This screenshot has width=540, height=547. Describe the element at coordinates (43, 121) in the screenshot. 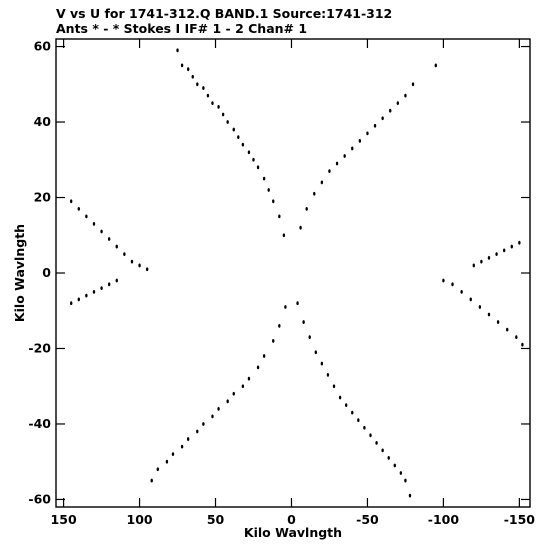

I see `y-tick-label: 40` at that location.